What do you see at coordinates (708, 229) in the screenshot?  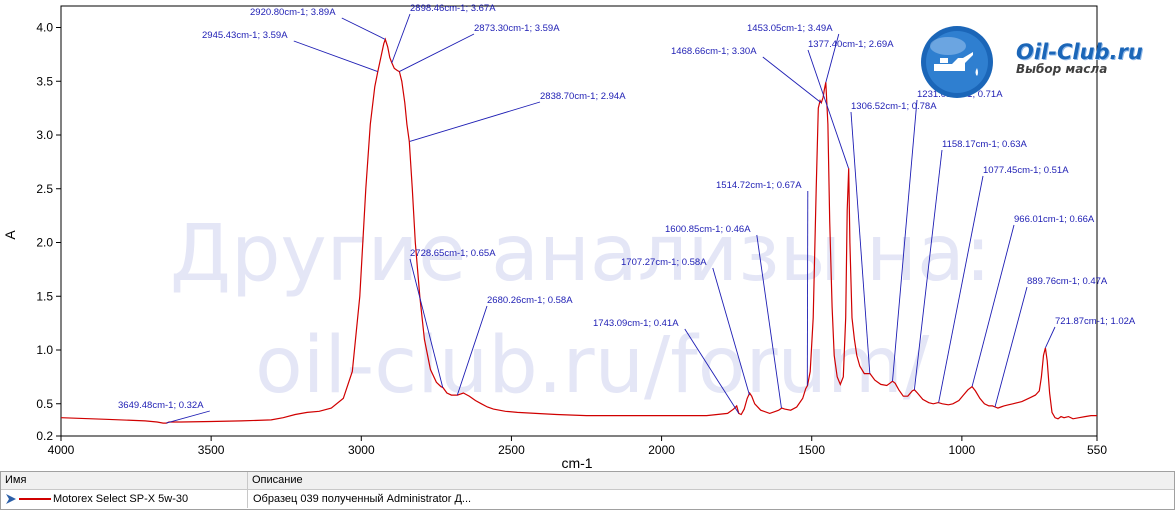 I see `peak-label: 1600.85cm-1; 0.46A` at bounding box center [708, 229].